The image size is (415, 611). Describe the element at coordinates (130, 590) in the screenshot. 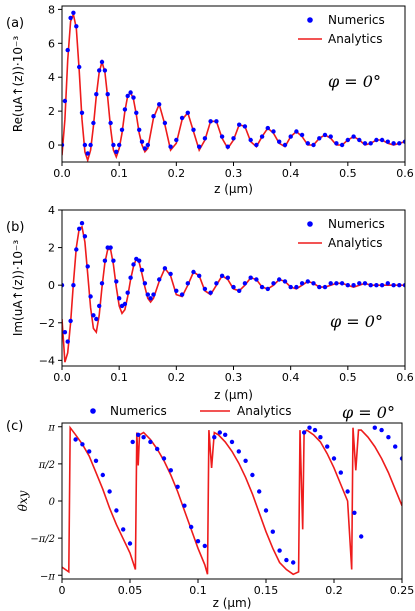

I see `x-tick-label: 0.05` at that location.